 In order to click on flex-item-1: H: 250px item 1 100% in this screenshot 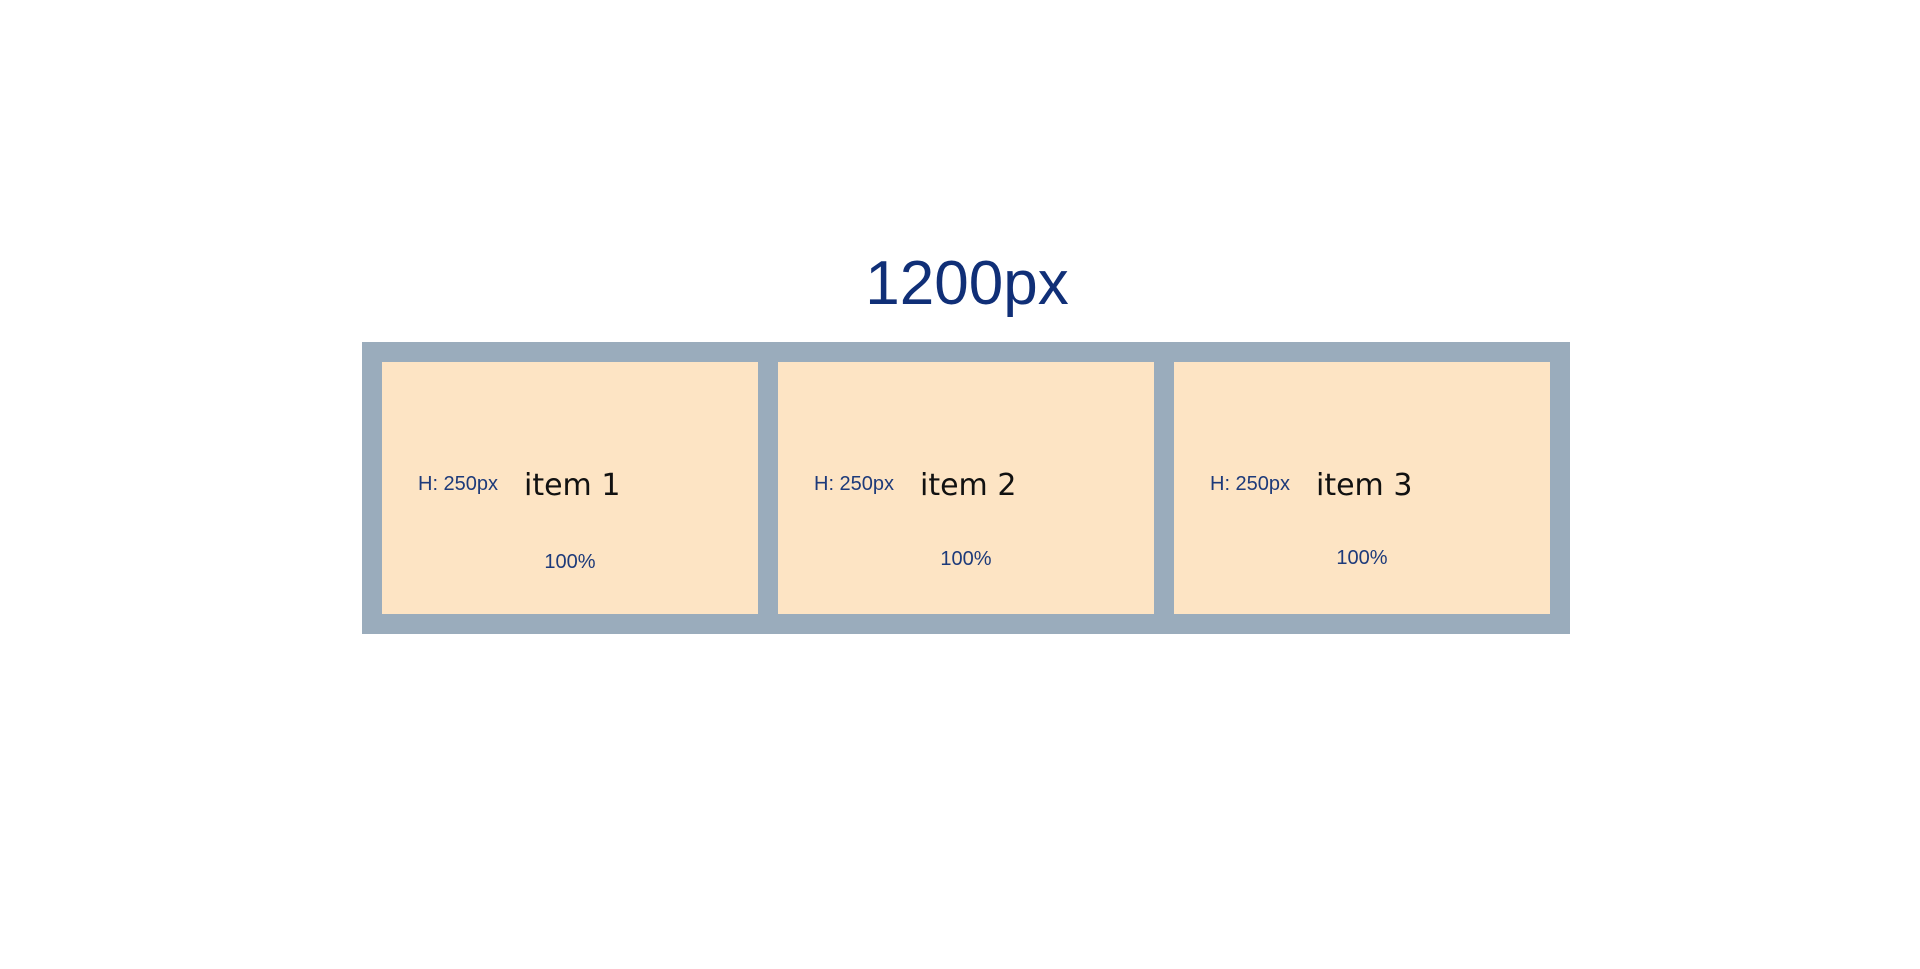, I will do `click(570, 488)`.